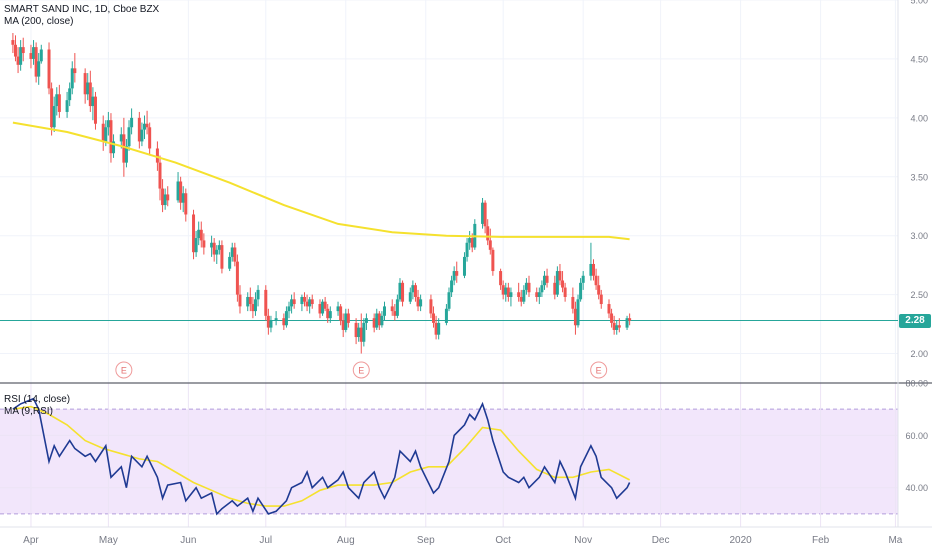 Image resolution: width=932 pixels, height=550 pixels. I want to click on time-tick-label: Jun, so click(188, 540).